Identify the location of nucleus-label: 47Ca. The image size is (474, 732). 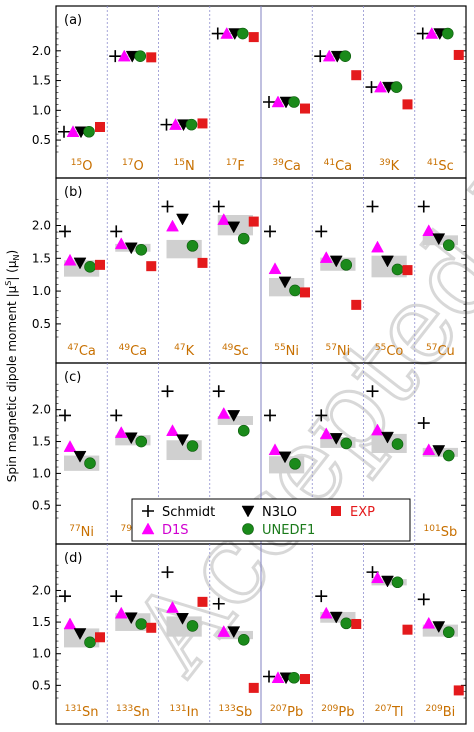
(81, 351).